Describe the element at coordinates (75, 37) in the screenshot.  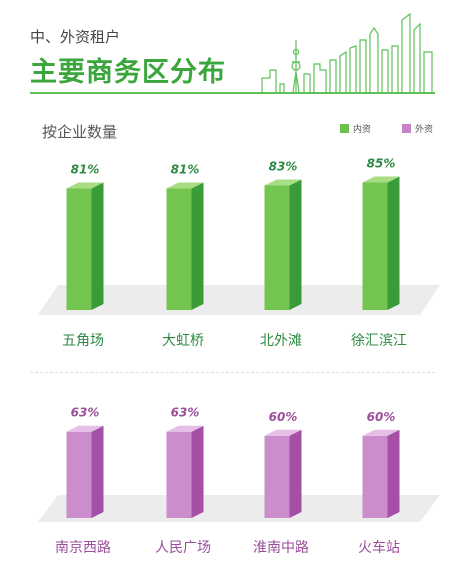
I see `chart-subtitle: 中、外资租户` at that location.